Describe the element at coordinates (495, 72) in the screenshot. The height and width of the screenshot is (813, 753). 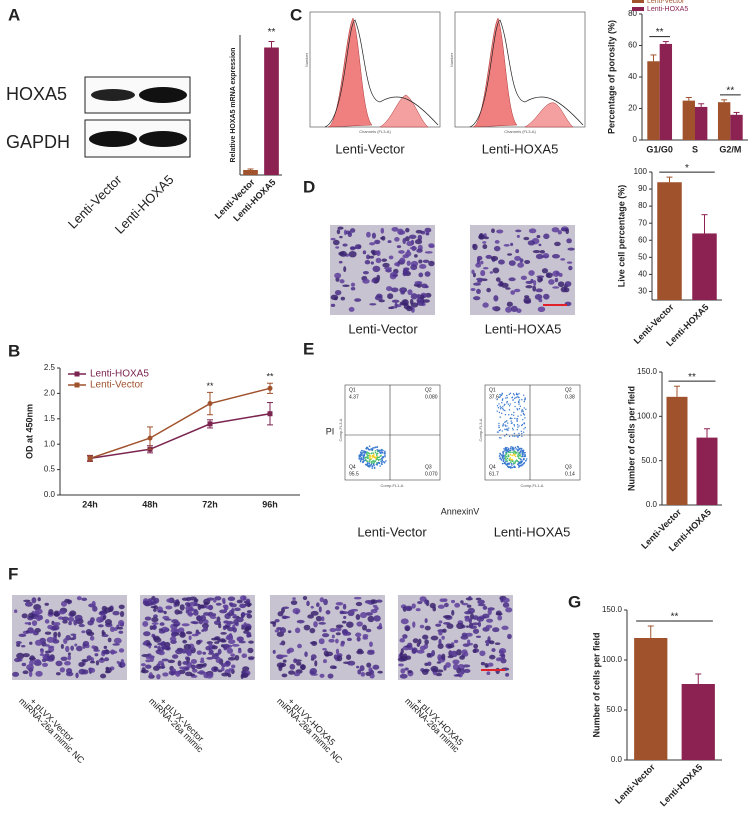
I see `g1-peak` at that location.